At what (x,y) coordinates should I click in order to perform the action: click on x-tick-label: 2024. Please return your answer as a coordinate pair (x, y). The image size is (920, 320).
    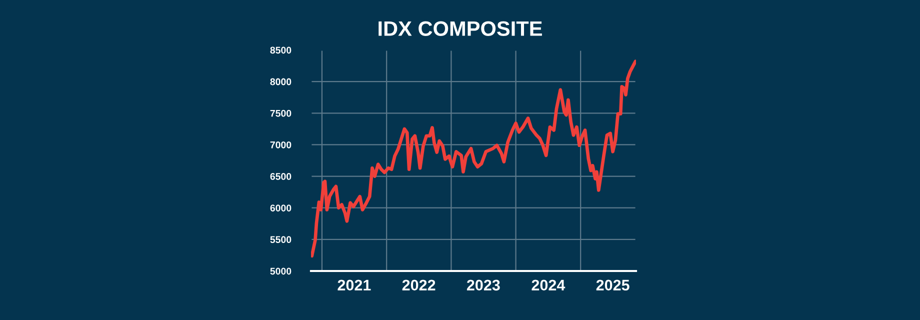
    Looking at the image, I should click on (549, 285).